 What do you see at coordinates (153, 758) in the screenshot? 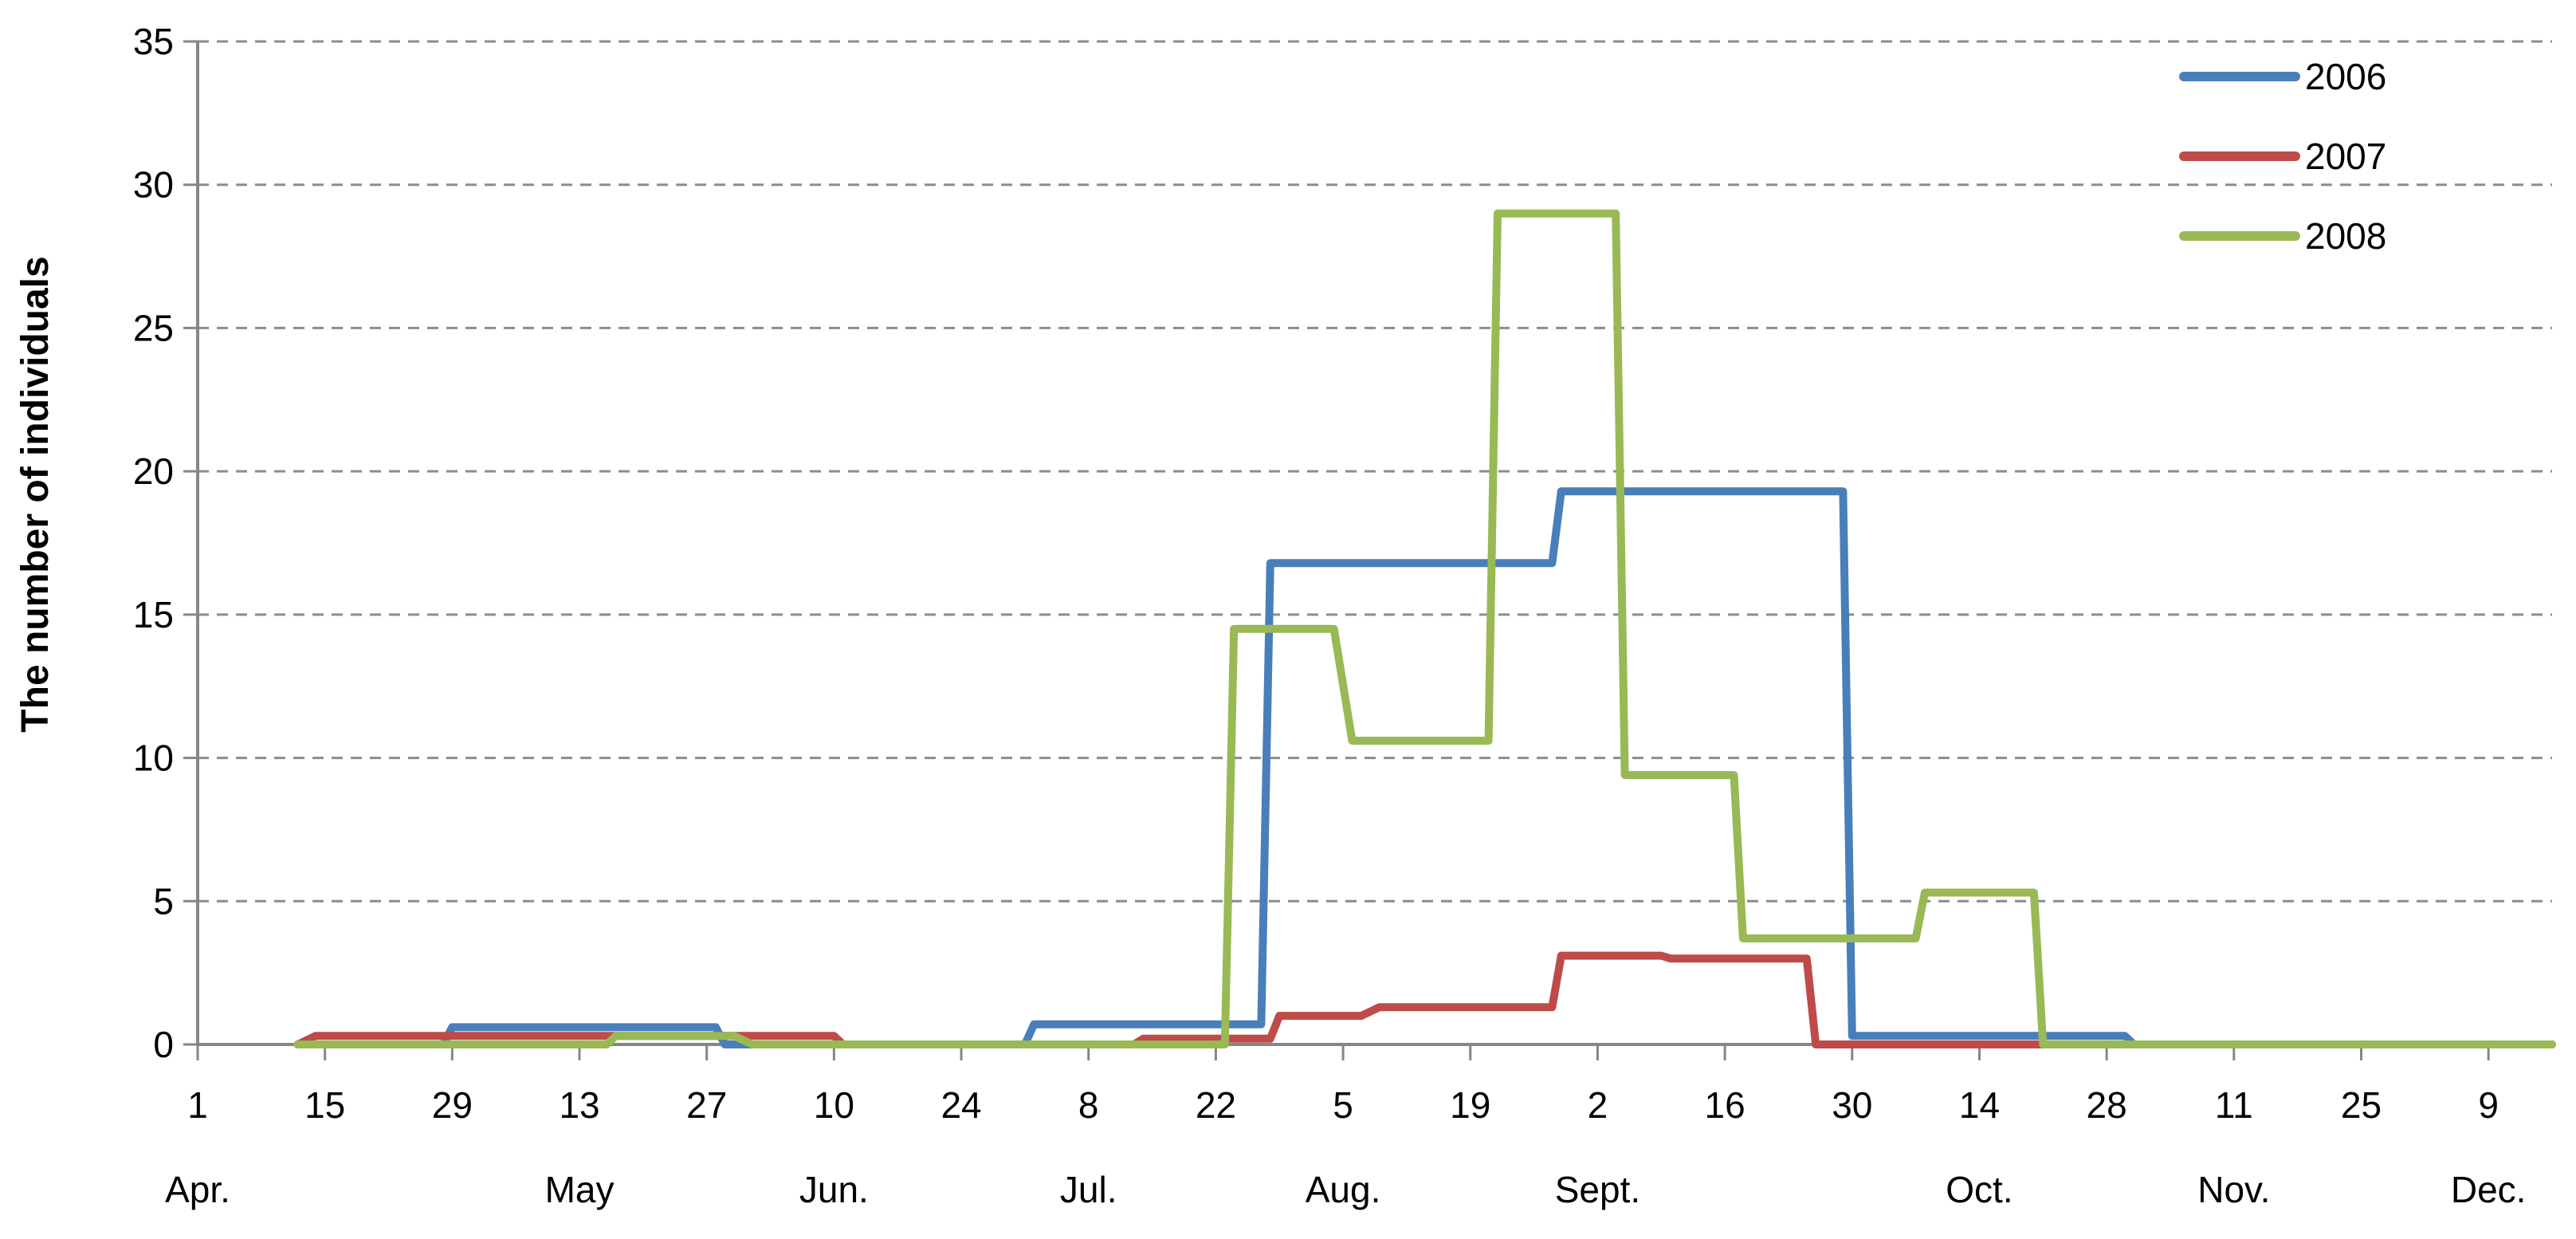
I see `y-tick-label: 10` at bounding box center [153, 758].